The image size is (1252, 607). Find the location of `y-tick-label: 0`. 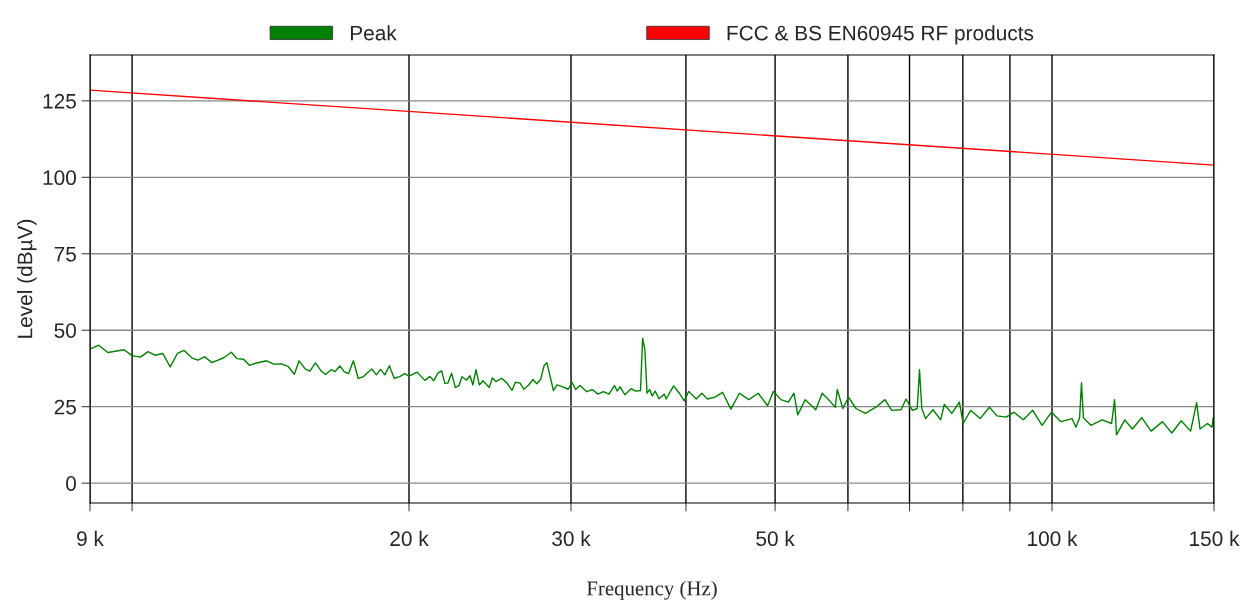

y-tick-label: 0 is located at coordinates (71, 483).